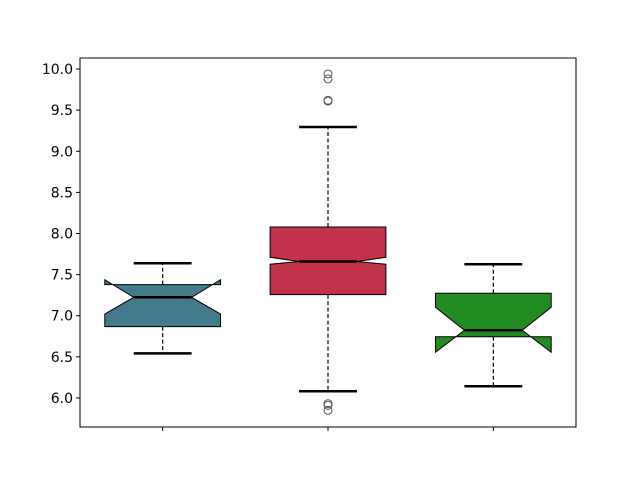 The image size is (640, 480). I want to click on y-tick-label: 6.5, so click(62, 358).